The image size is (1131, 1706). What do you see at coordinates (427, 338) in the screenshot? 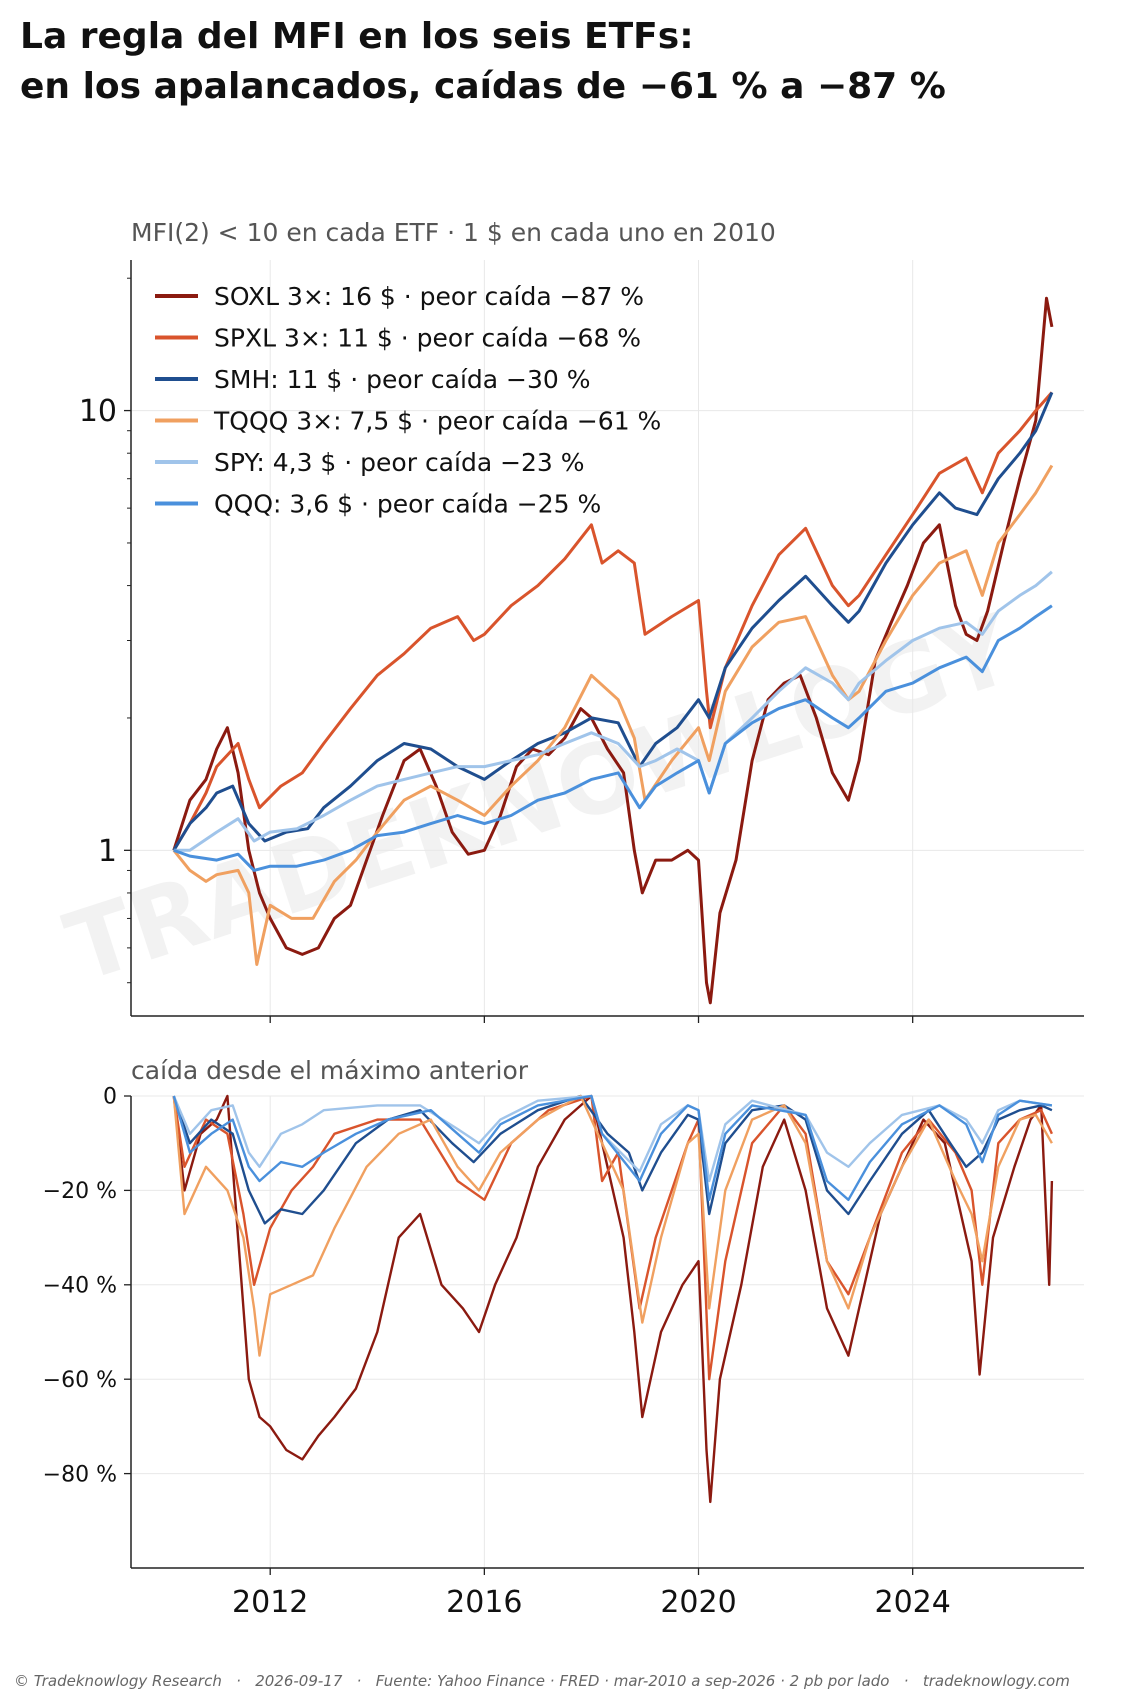
I see `legend-label-spxl: SPXL 3×: 11 $ · peor caída −68 %` at bounding box center [427, 338].